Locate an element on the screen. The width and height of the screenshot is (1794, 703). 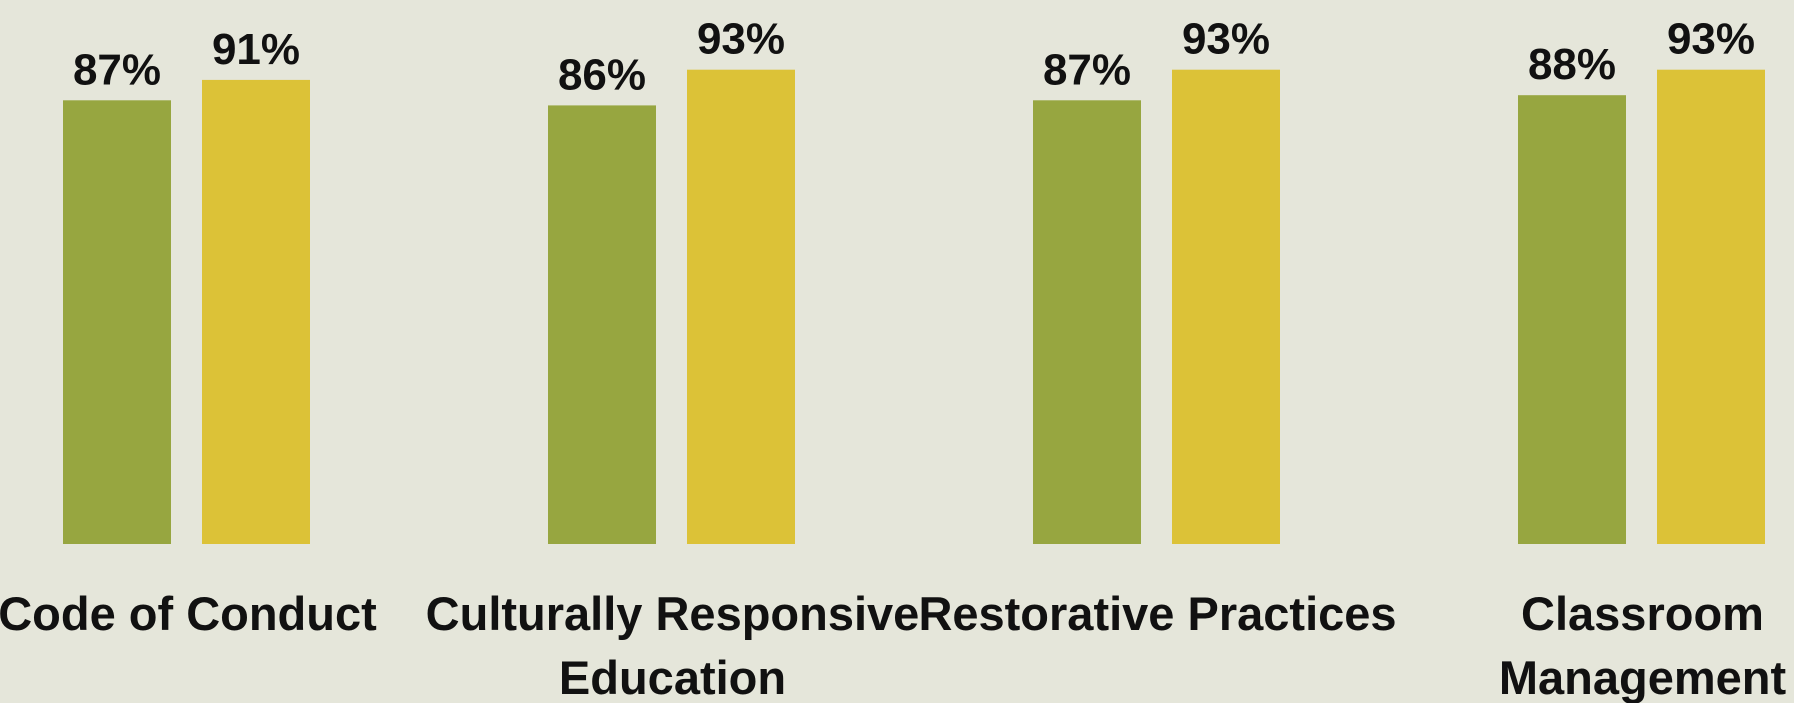
data-label-series1-cat2: 86% is located at coordinates (602, 74).